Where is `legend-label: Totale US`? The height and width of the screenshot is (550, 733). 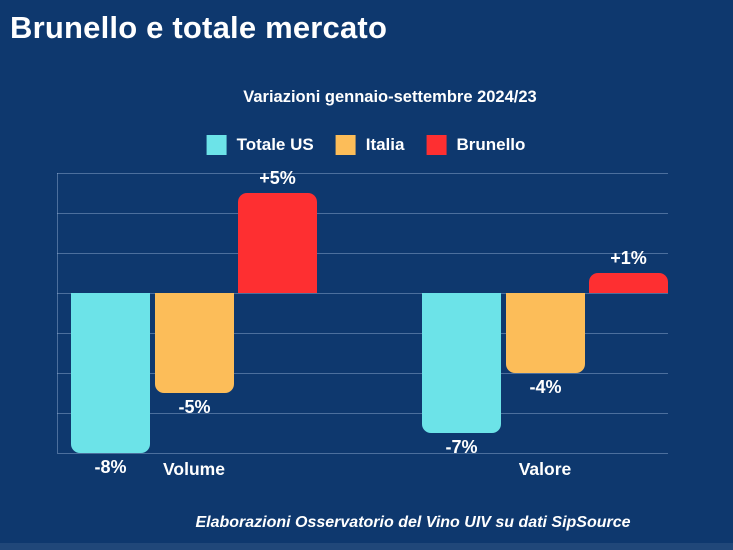
legend-label: Totale US is located at coordinates (275, 144).